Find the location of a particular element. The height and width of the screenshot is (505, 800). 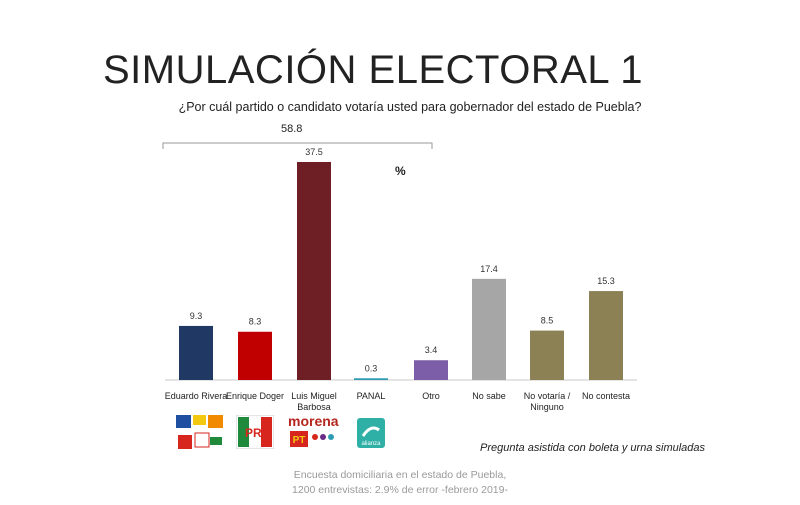

category-label-6-line-1: Ninguno is located at coordinates (547, 407).